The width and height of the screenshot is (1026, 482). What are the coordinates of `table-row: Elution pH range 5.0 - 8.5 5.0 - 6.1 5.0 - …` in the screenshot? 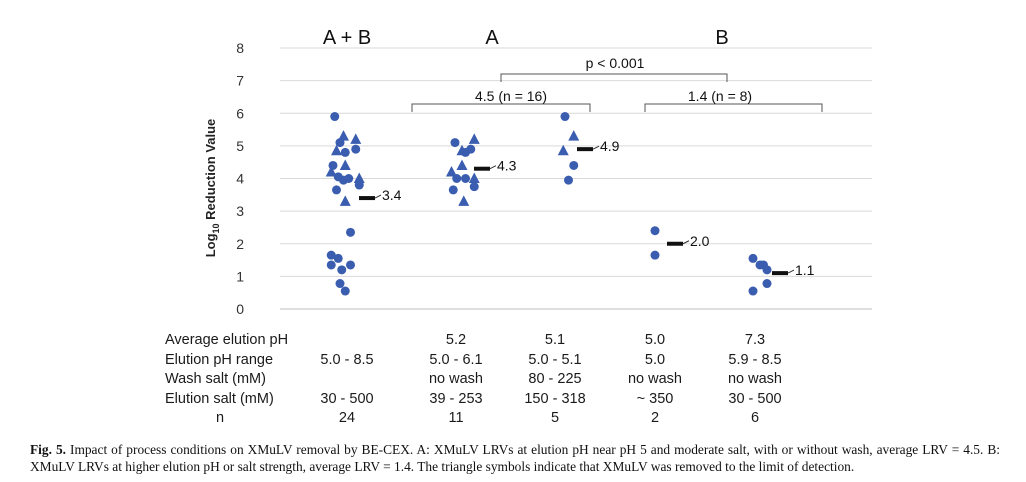 It's located at (513, 362).